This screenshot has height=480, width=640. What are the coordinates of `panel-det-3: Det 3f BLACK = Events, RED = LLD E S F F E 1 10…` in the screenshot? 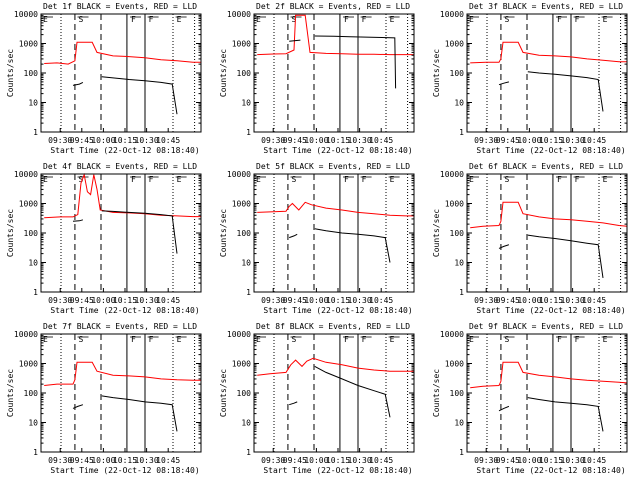 It's located at (530, 78).